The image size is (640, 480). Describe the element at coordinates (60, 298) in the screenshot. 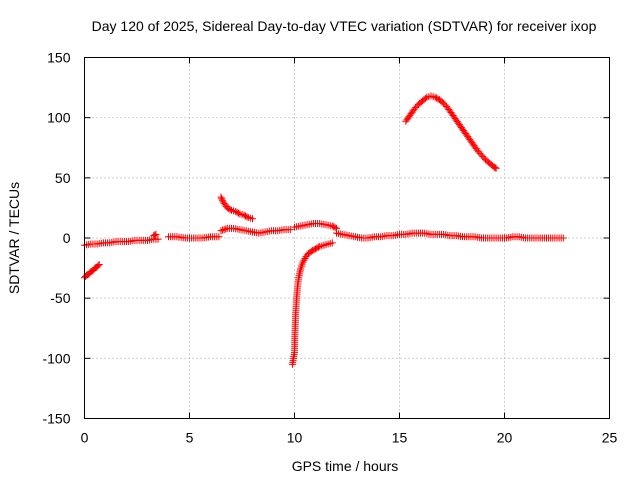

I see `y-tick-label: -50` at that location.